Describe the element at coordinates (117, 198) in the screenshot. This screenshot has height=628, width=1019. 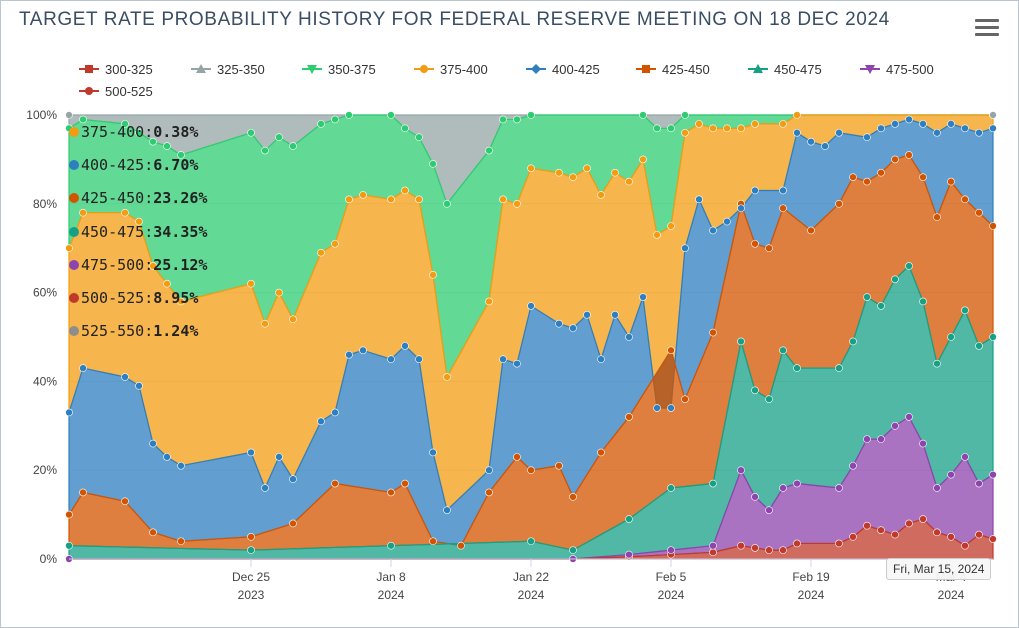
I see `value-label-name: 425-450:` at that location.